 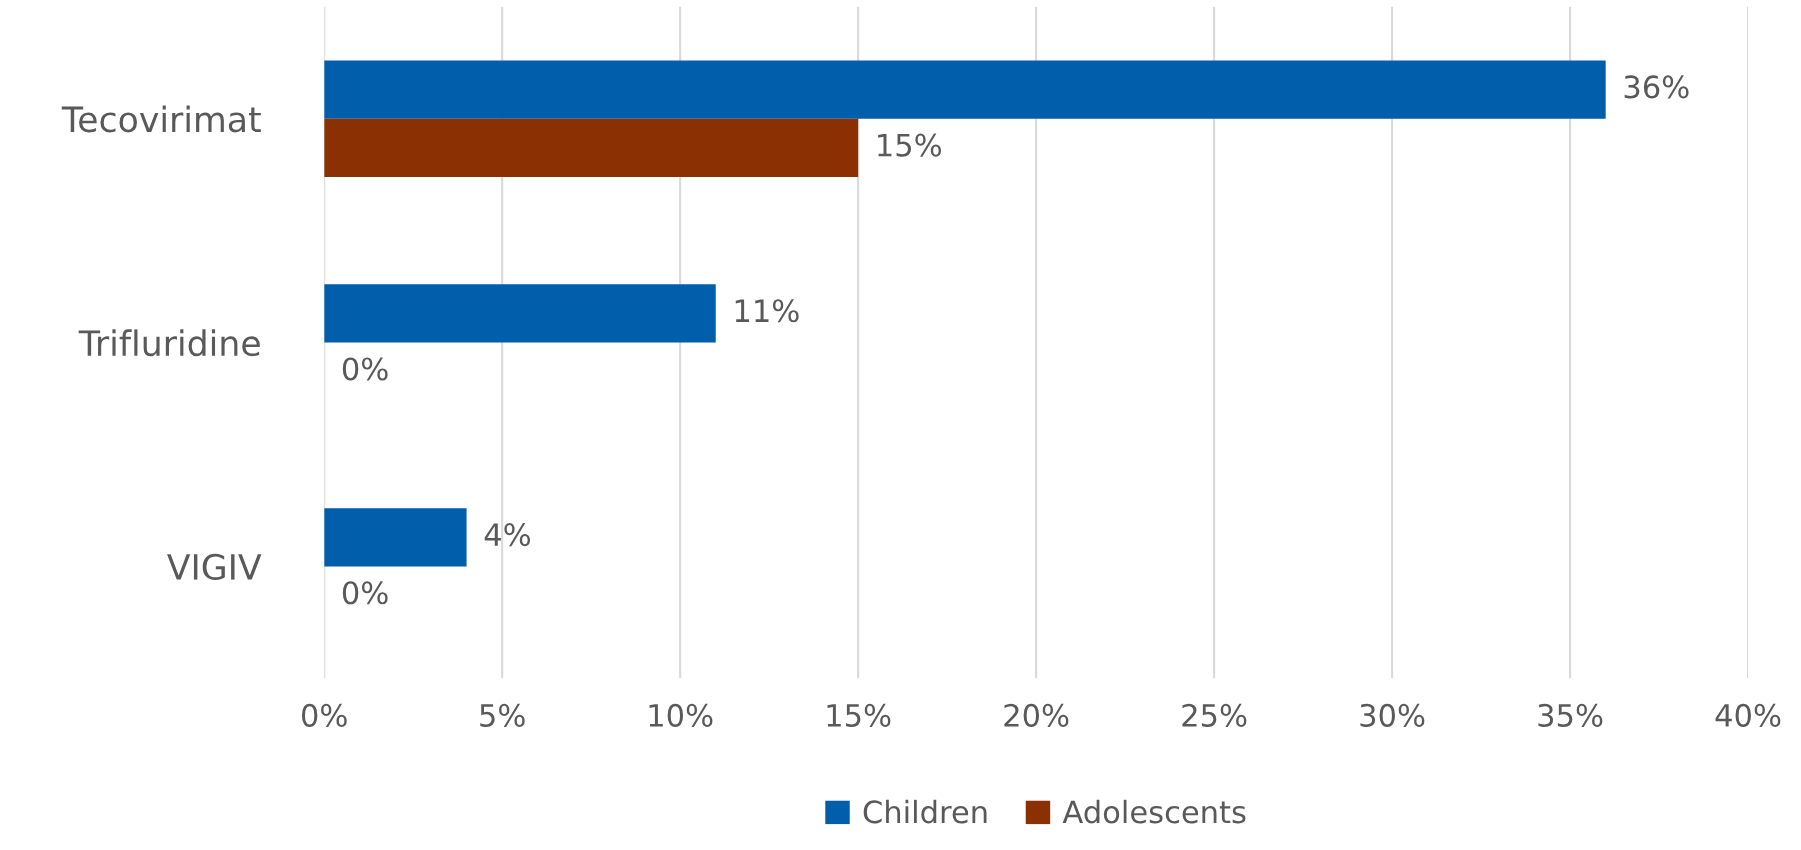 I want to click on x-tick-label: 15%, so click(x=859, y=715).